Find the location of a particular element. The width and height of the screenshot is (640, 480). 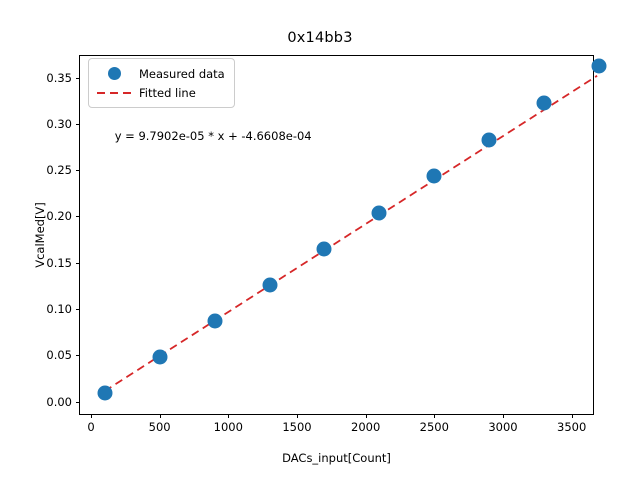

legend-label-fitted-line: Fitted line is located at coordinates (167, 92).